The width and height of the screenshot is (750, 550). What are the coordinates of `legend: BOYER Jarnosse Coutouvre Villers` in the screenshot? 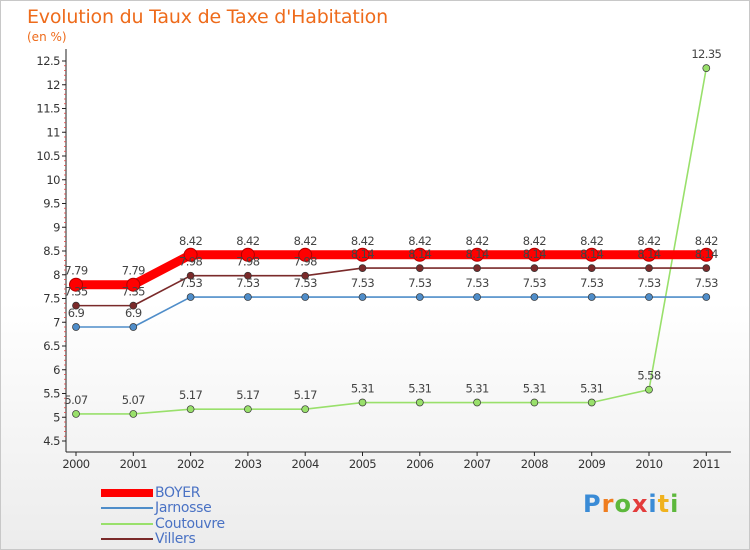 It's located at (163, 516).